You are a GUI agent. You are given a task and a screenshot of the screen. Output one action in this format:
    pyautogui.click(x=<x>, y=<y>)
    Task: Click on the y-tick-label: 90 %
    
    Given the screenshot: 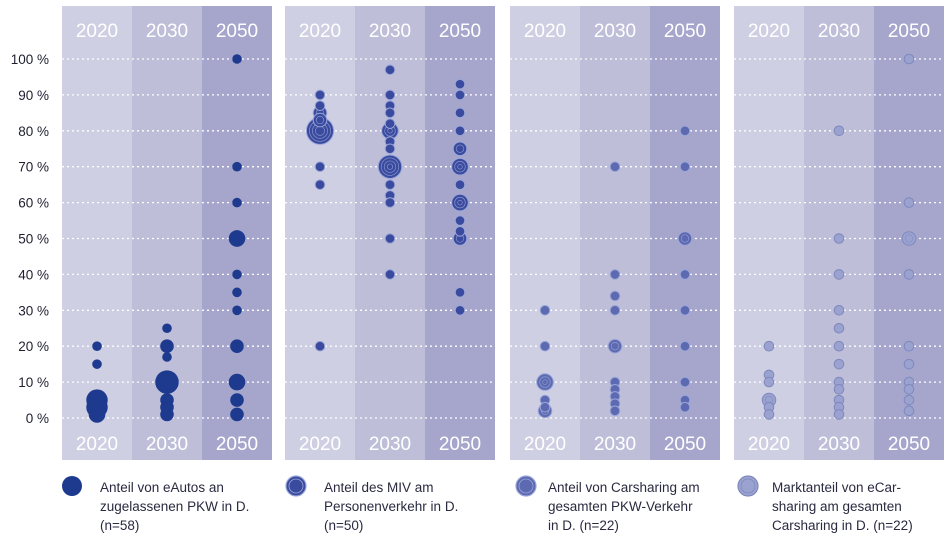 What is the action you would take?
    pyautogui.click(x=33, y=95)
    